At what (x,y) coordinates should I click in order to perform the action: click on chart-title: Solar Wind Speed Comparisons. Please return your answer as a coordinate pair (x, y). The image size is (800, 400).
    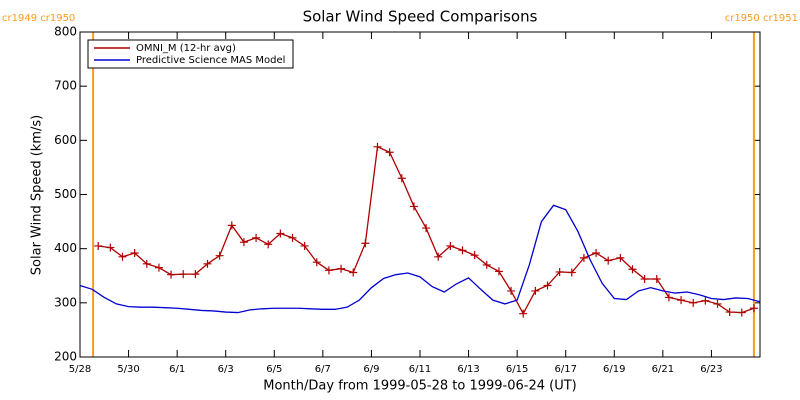
    Looking at the image, I should click on (420, 17).